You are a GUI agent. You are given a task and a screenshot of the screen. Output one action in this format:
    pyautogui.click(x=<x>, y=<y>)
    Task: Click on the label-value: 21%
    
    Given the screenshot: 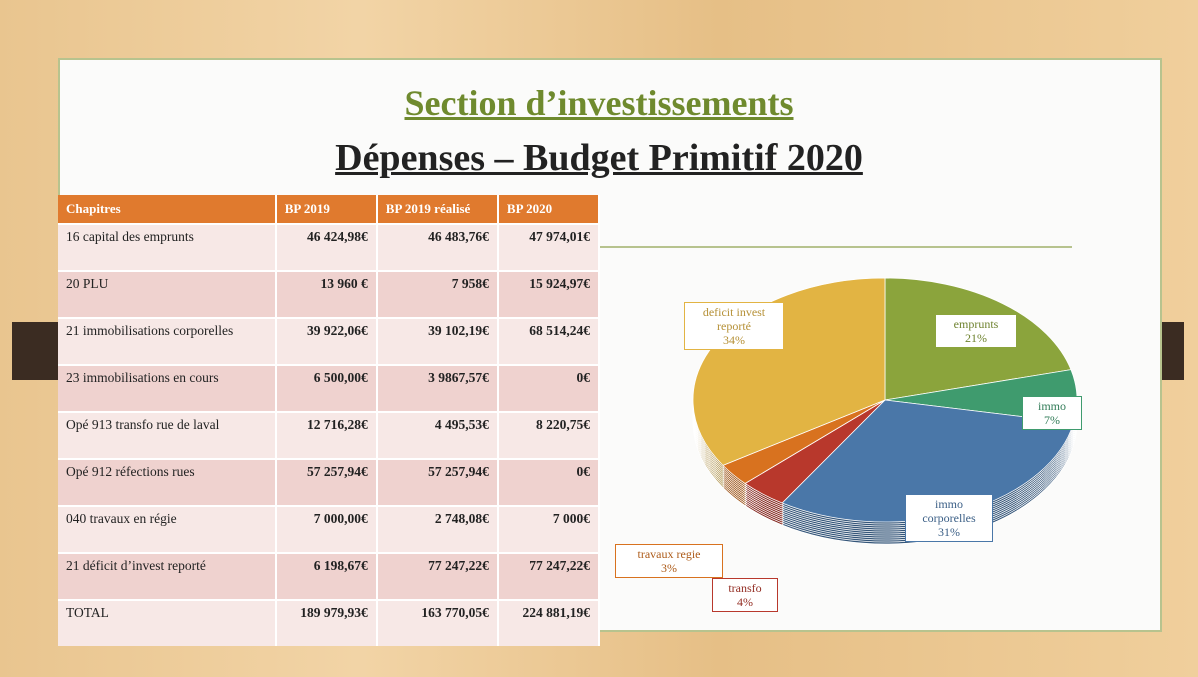 What is the action you would take?
    pyautogui.click(x=976, y=338)
    